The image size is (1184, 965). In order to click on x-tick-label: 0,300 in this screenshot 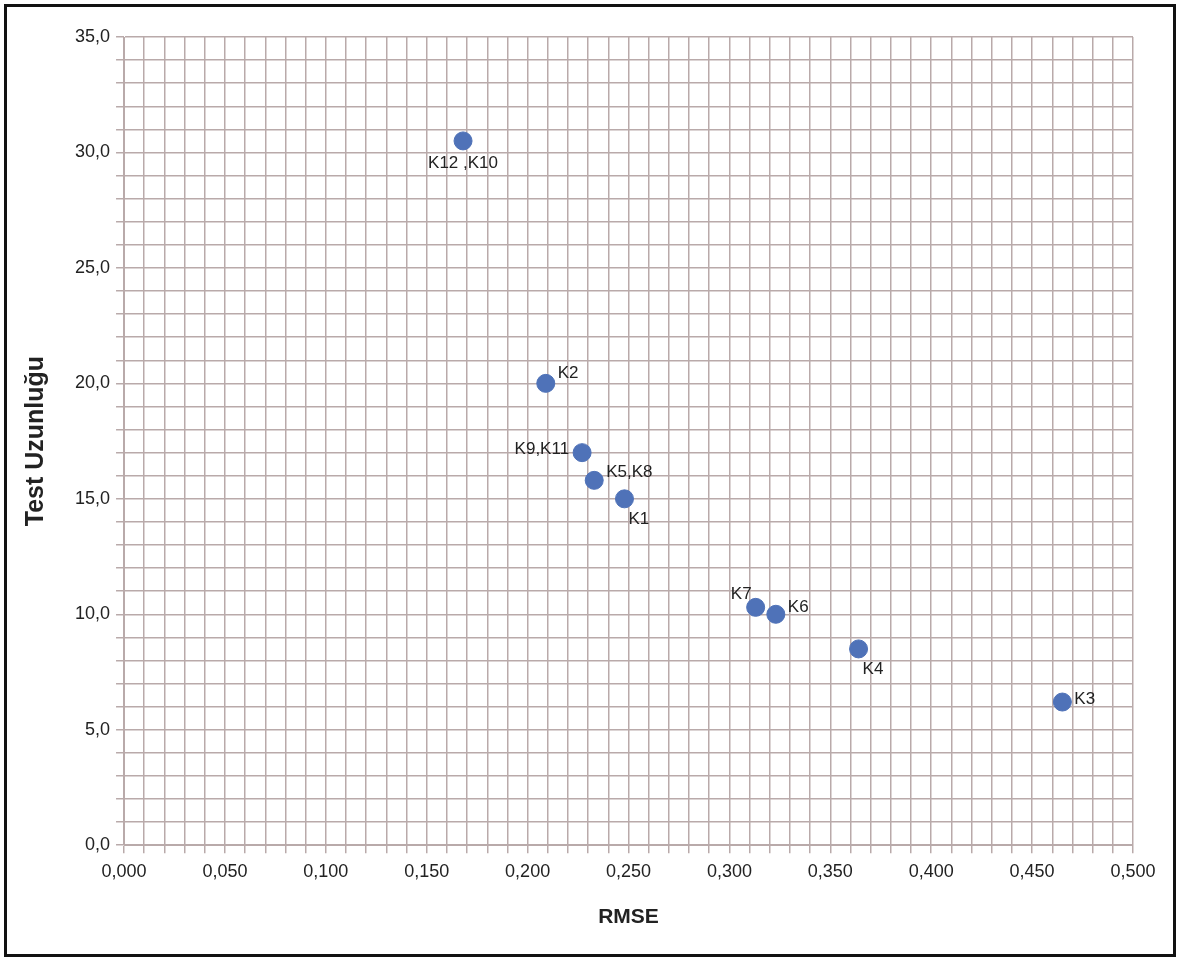, I will do `click(729, 870)`.